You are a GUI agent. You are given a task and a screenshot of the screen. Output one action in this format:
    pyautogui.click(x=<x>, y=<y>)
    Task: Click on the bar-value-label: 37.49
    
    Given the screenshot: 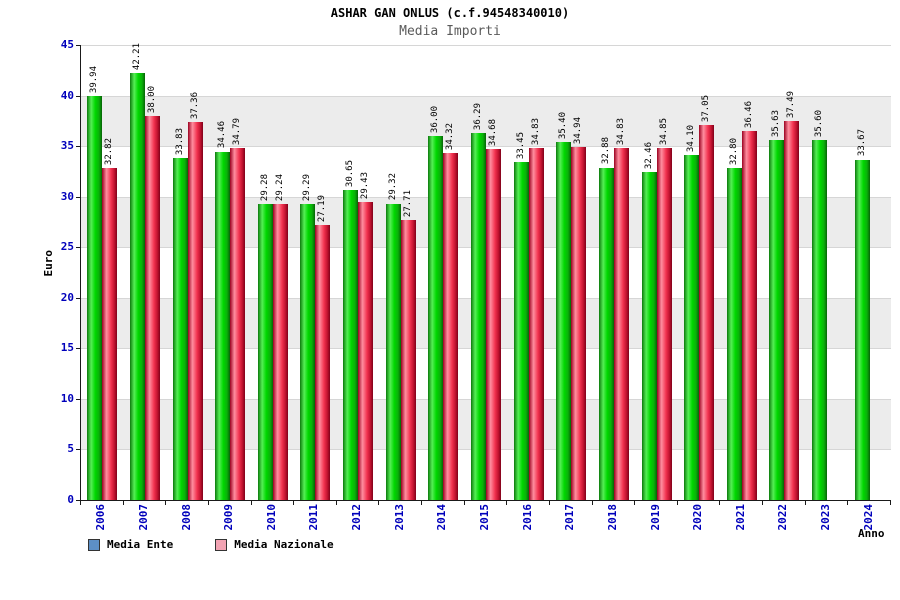 What is the action you would take?
    pyautogui.click(x=791, y=104)
    